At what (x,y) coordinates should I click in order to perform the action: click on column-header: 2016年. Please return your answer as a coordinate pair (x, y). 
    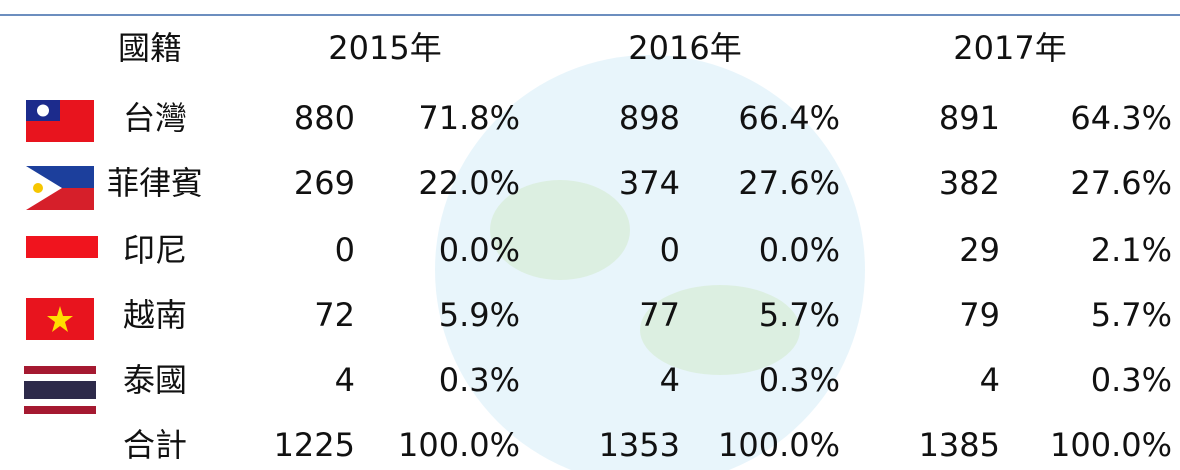
    Looking at the image, I should click on (685, 48).